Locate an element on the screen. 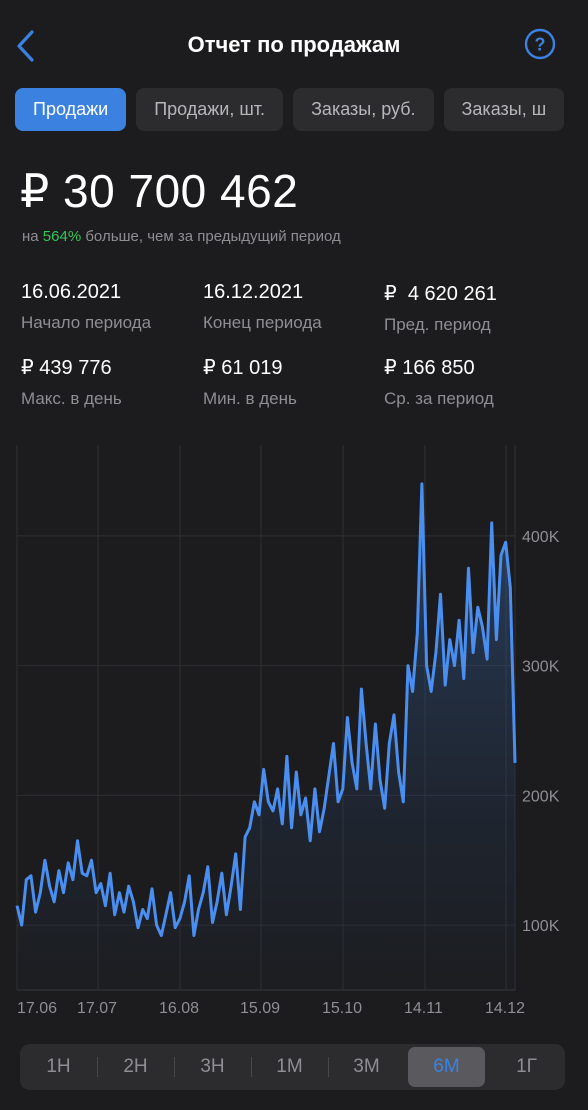 The height and width of the screenshot is (1110, 588). stat-max-per-day: ₽ 439 776 Макс. в день is located at coordinates (71, 382).